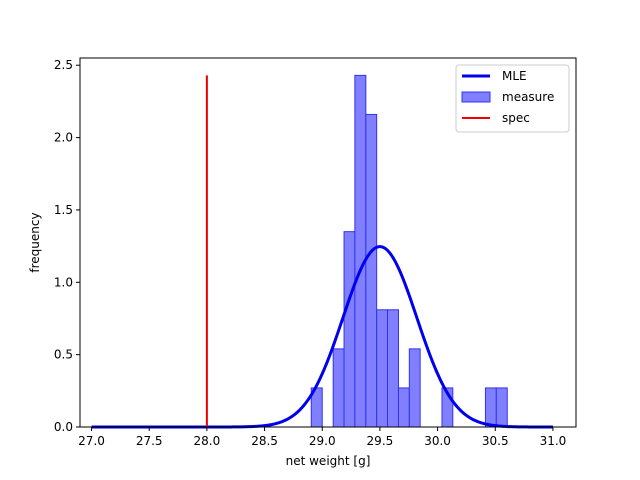 The image size is (640, 480). I want to click on legend: MLE measure spec, so click(512, 98).